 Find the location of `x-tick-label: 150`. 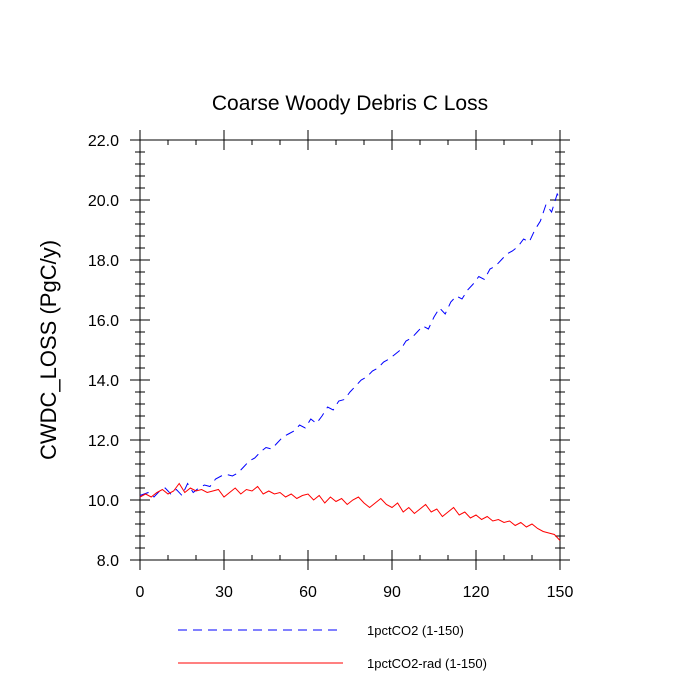

x-tick-label: 150 is located at coordinates (560, 592).